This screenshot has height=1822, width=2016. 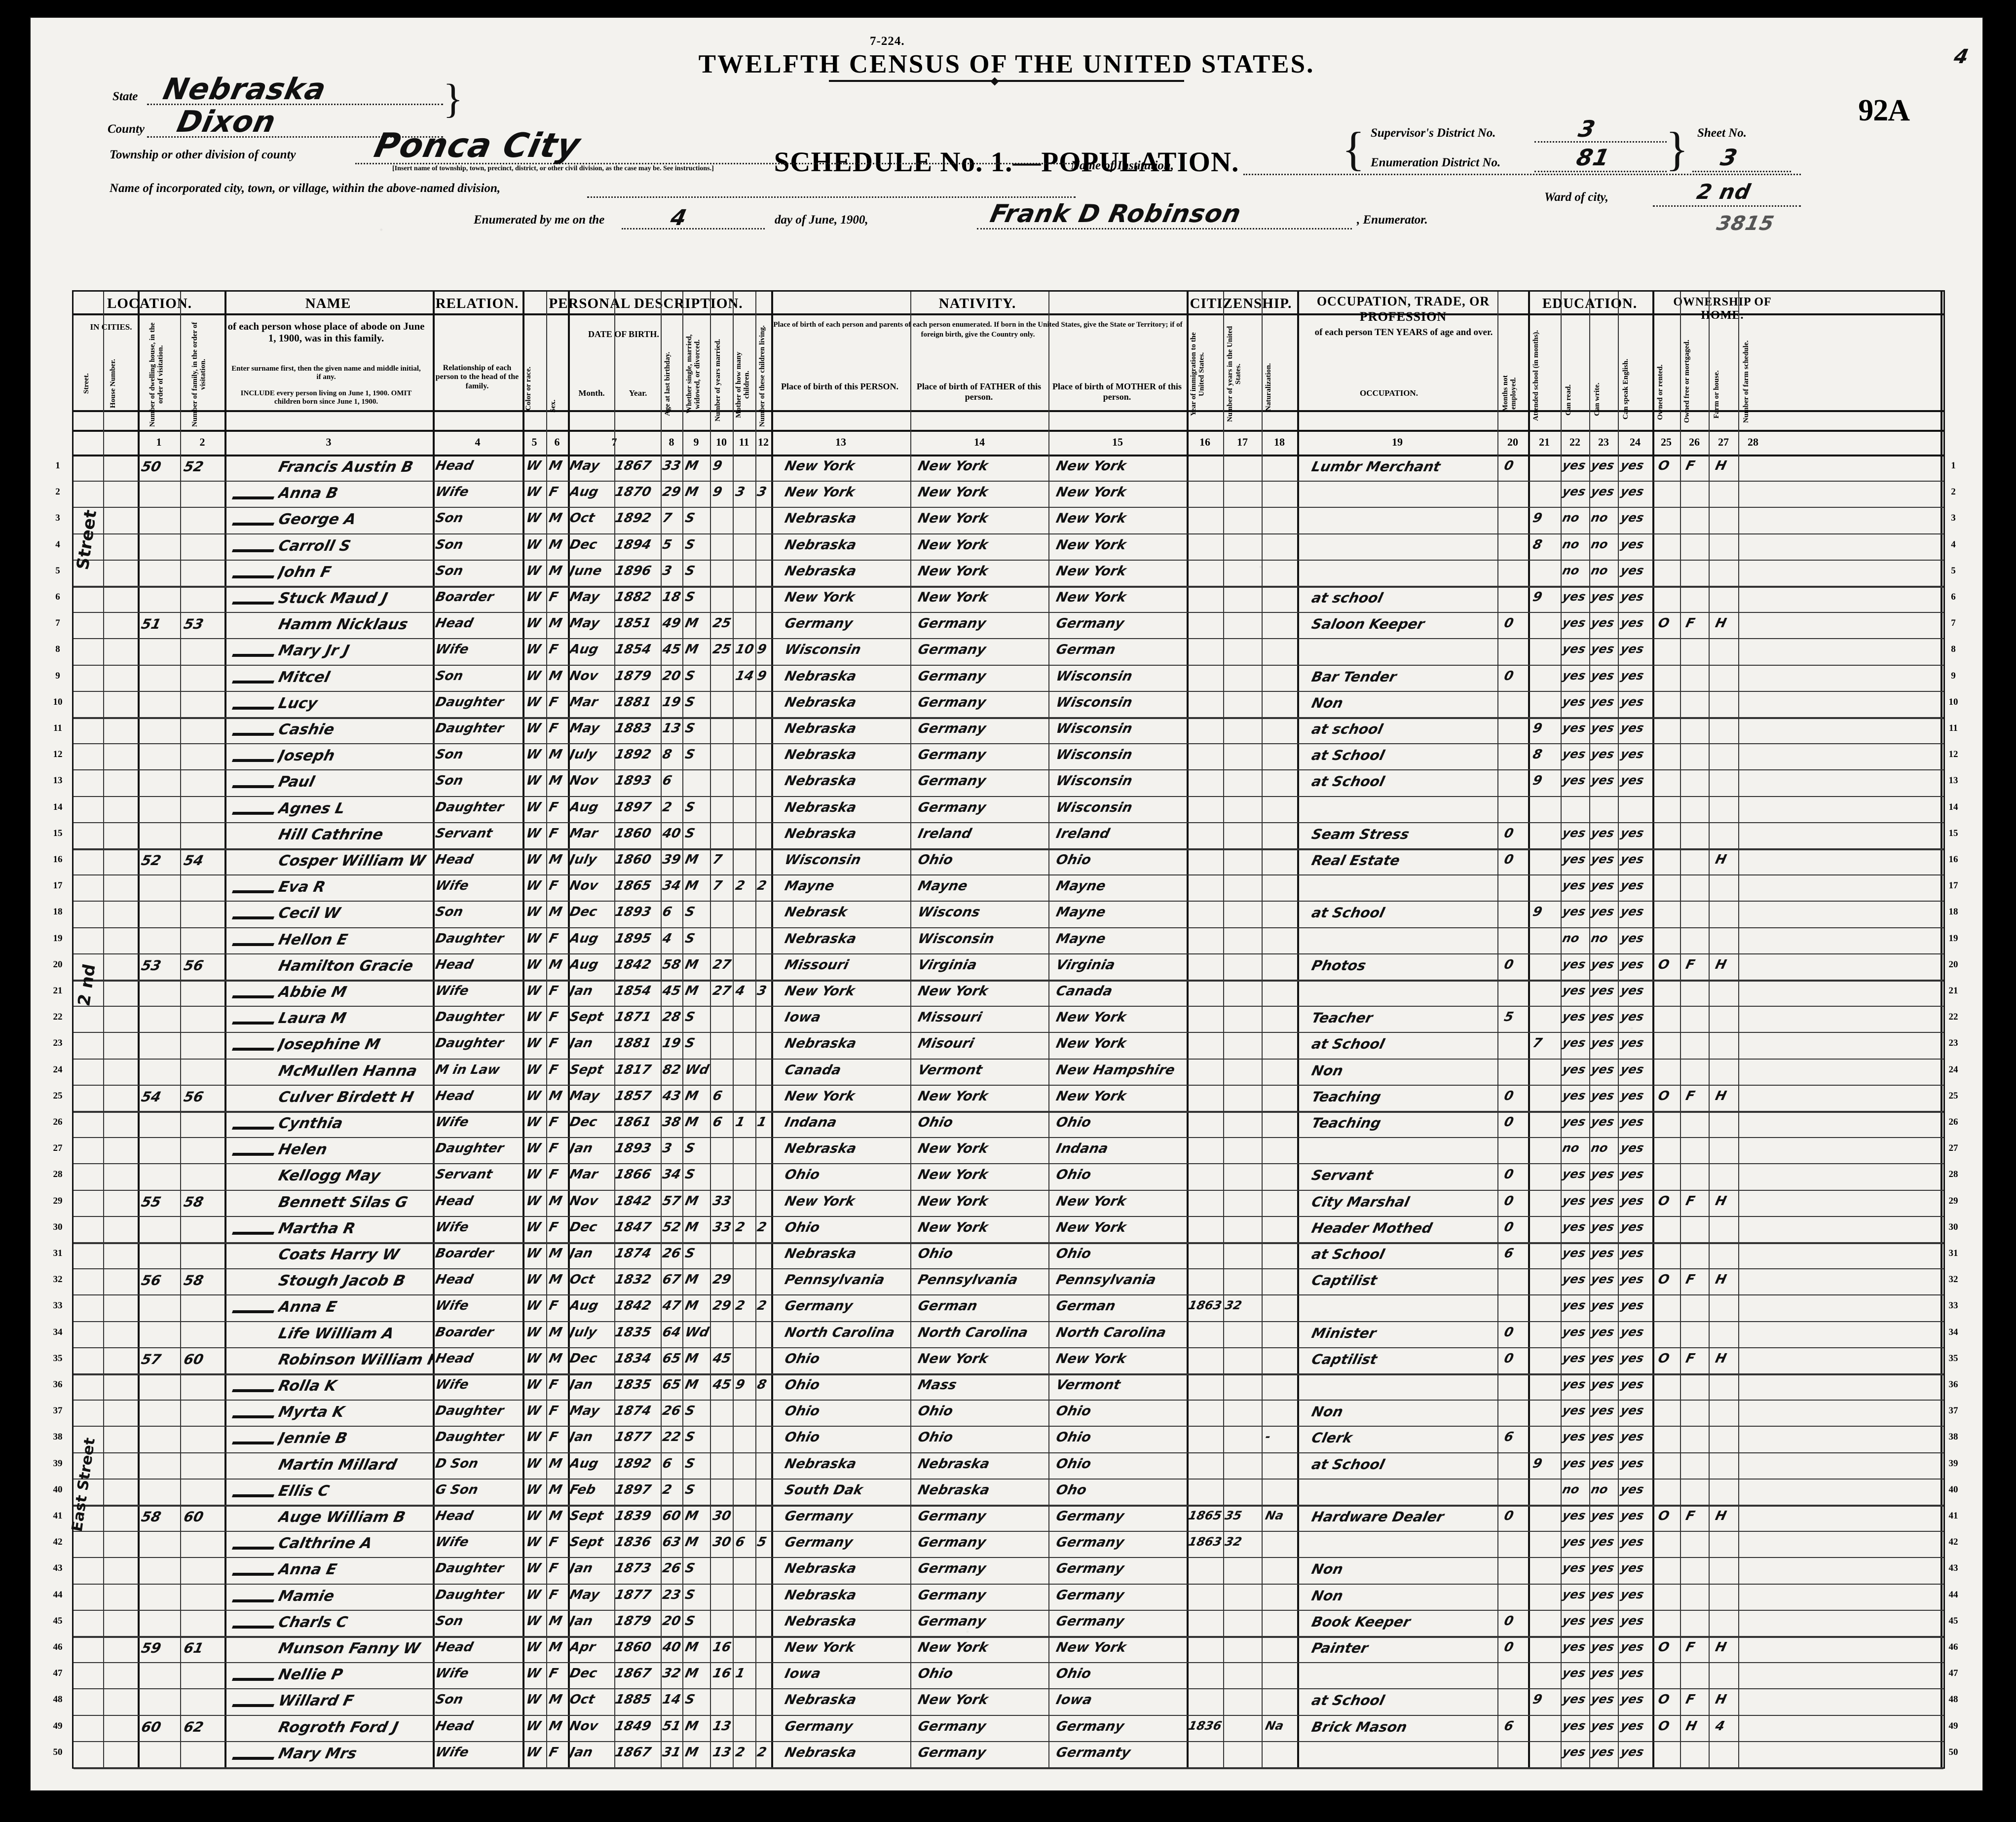 I want to click on row-number-right: 6, so click(x=1954, y=597).